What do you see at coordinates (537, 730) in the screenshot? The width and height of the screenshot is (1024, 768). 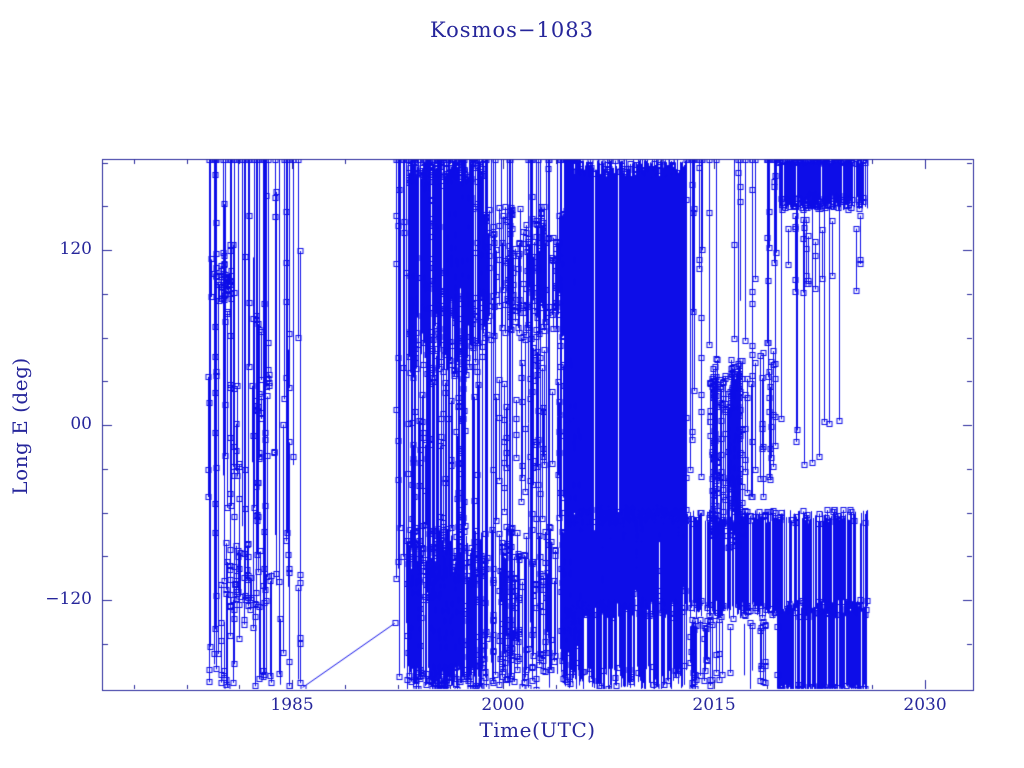 I see `x-axis-label: Time(UTC)` at bounding box center [537, 730].